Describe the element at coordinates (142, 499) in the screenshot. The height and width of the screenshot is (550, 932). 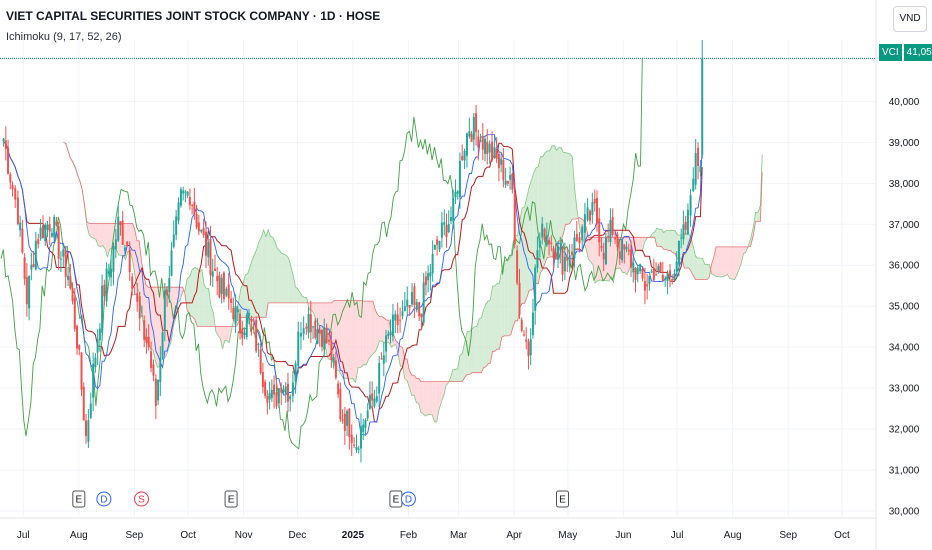
I see `event-marker-split: S` at that location.